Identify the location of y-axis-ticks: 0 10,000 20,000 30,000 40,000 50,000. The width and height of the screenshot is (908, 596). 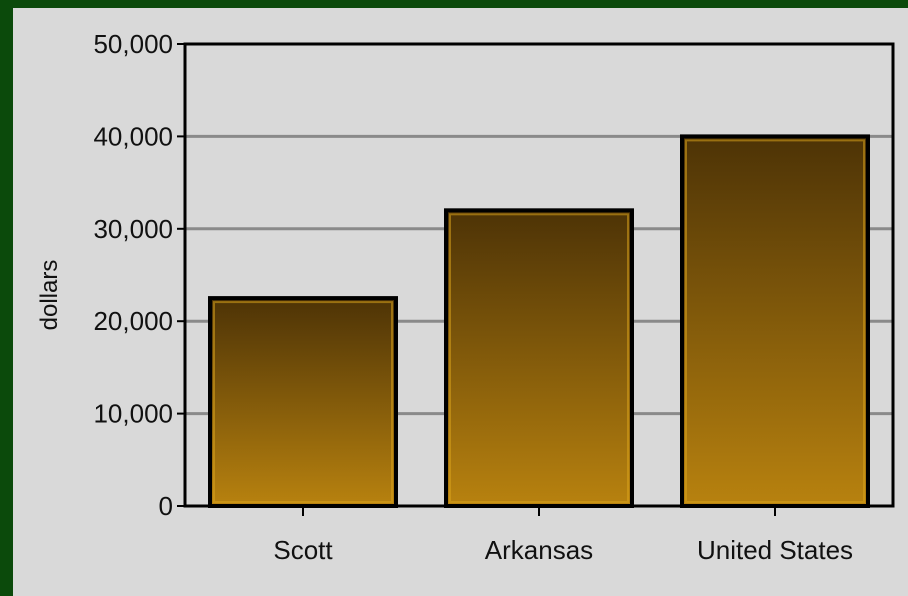
(139, 275).